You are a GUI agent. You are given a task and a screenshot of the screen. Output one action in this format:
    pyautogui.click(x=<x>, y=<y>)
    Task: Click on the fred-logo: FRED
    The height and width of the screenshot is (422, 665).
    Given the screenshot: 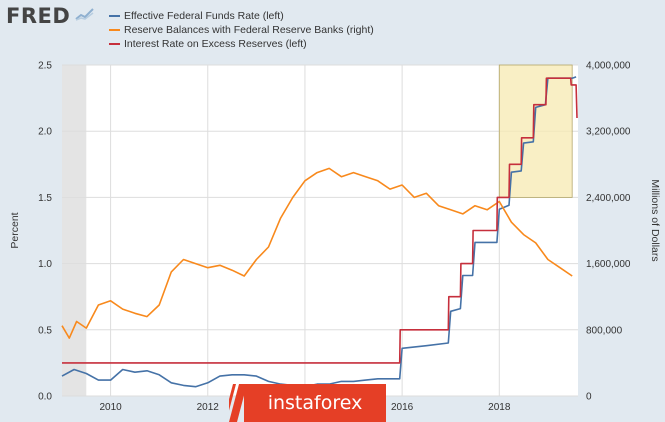 What is the action you would take?
    pyautogui.click(x=50, y=16)
    